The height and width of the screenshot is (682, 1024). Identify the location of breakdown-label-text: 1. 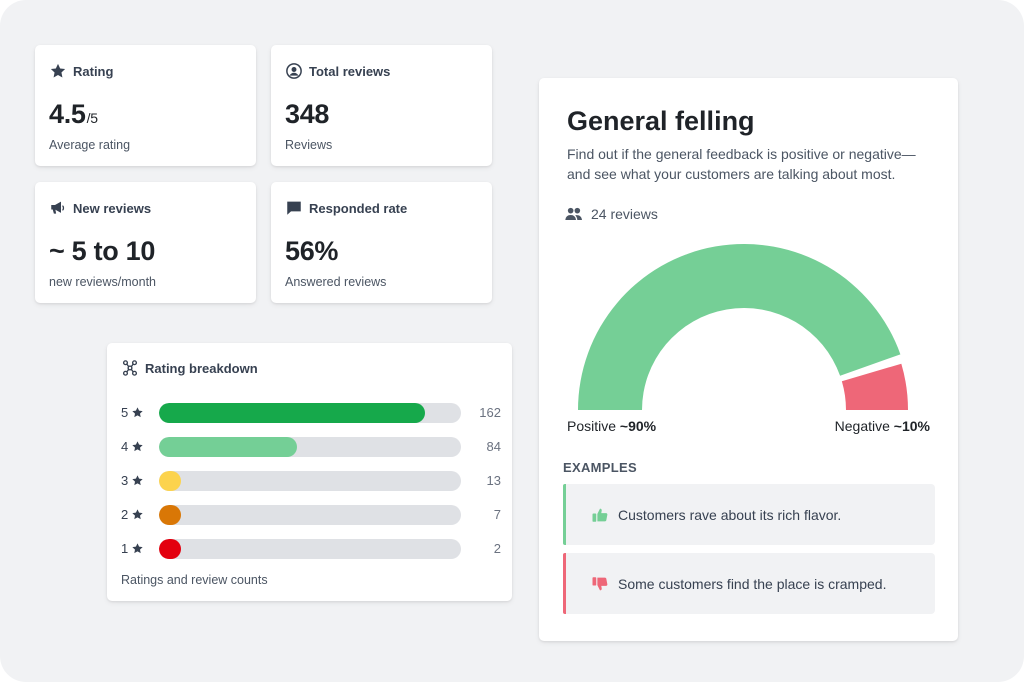
(125, 548).